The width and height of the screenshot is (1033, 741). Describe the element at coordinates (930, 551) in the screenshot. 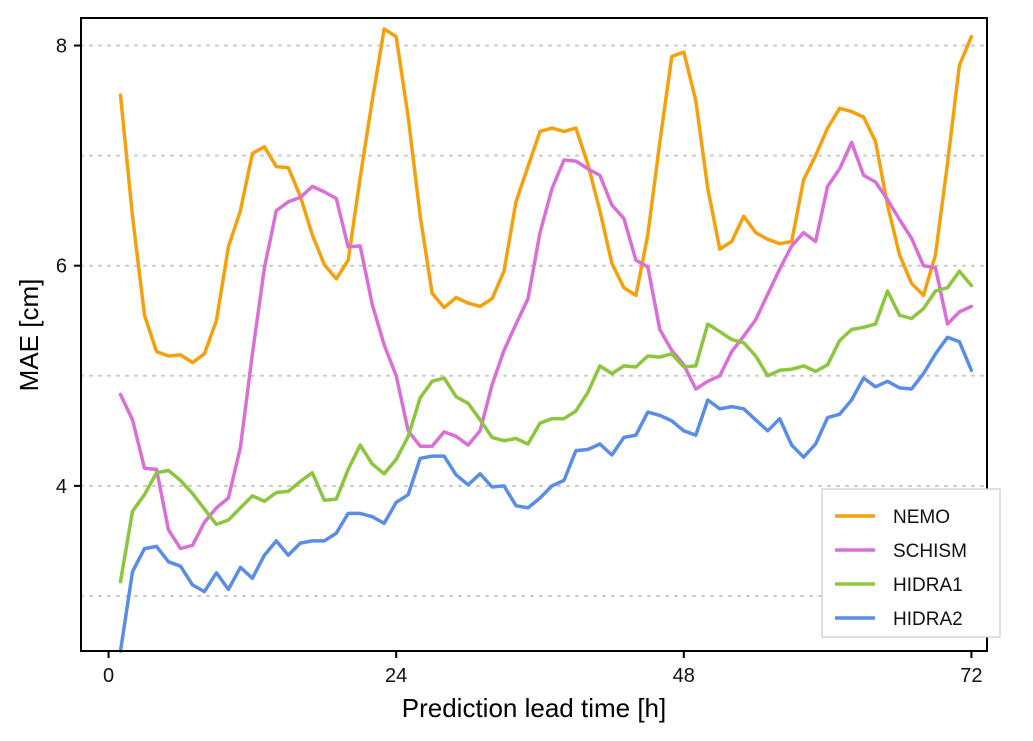

I see `legend-label-schism: SCHISM` at that location.